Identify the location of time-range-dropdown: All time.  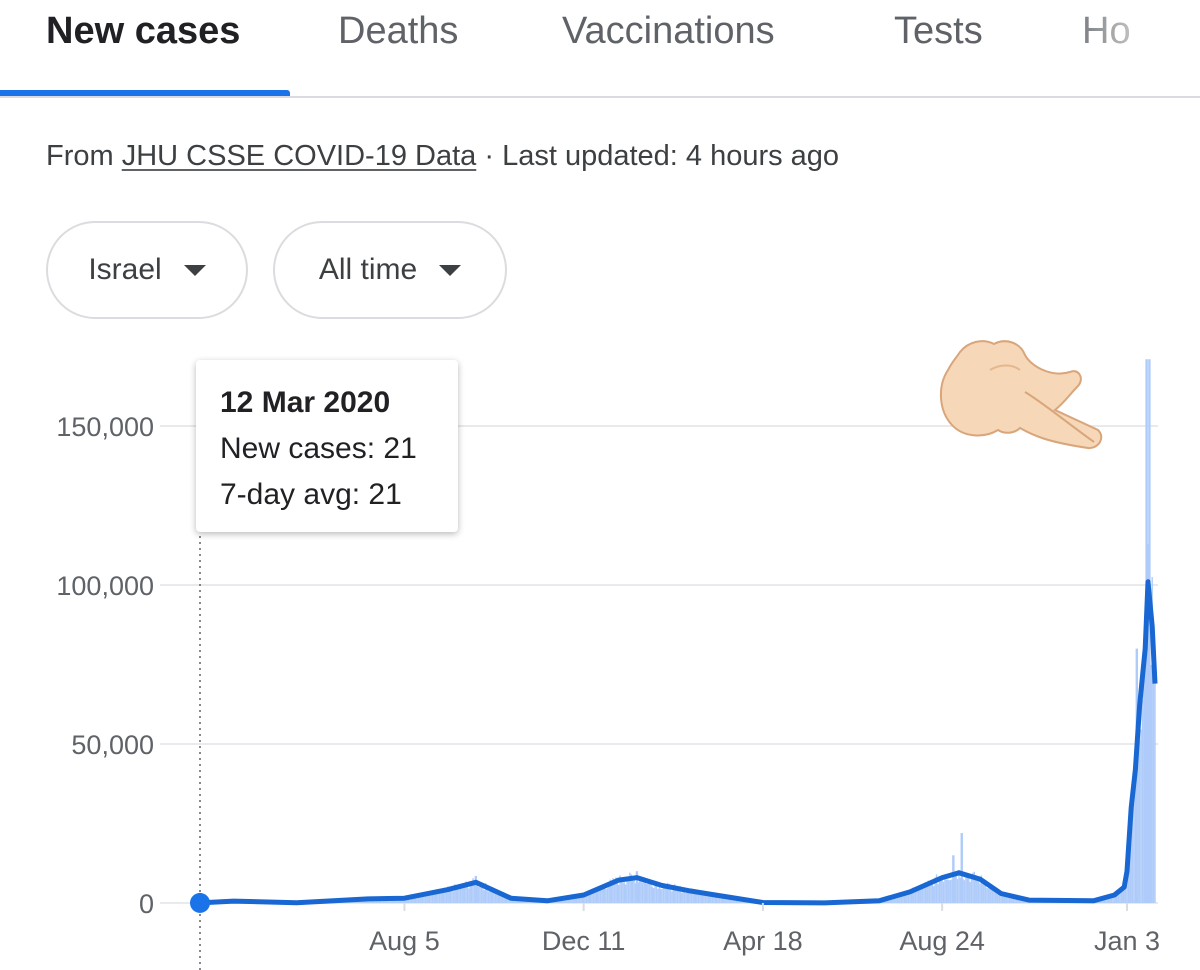
(390, 270).